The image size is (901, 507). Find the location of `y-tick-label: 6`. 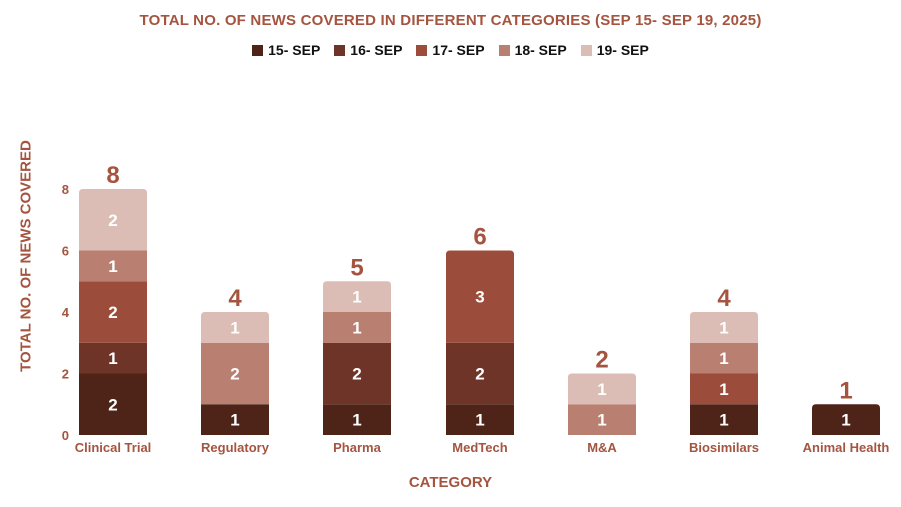

y-tick-label: 6 is located at coordinates (65, 251).